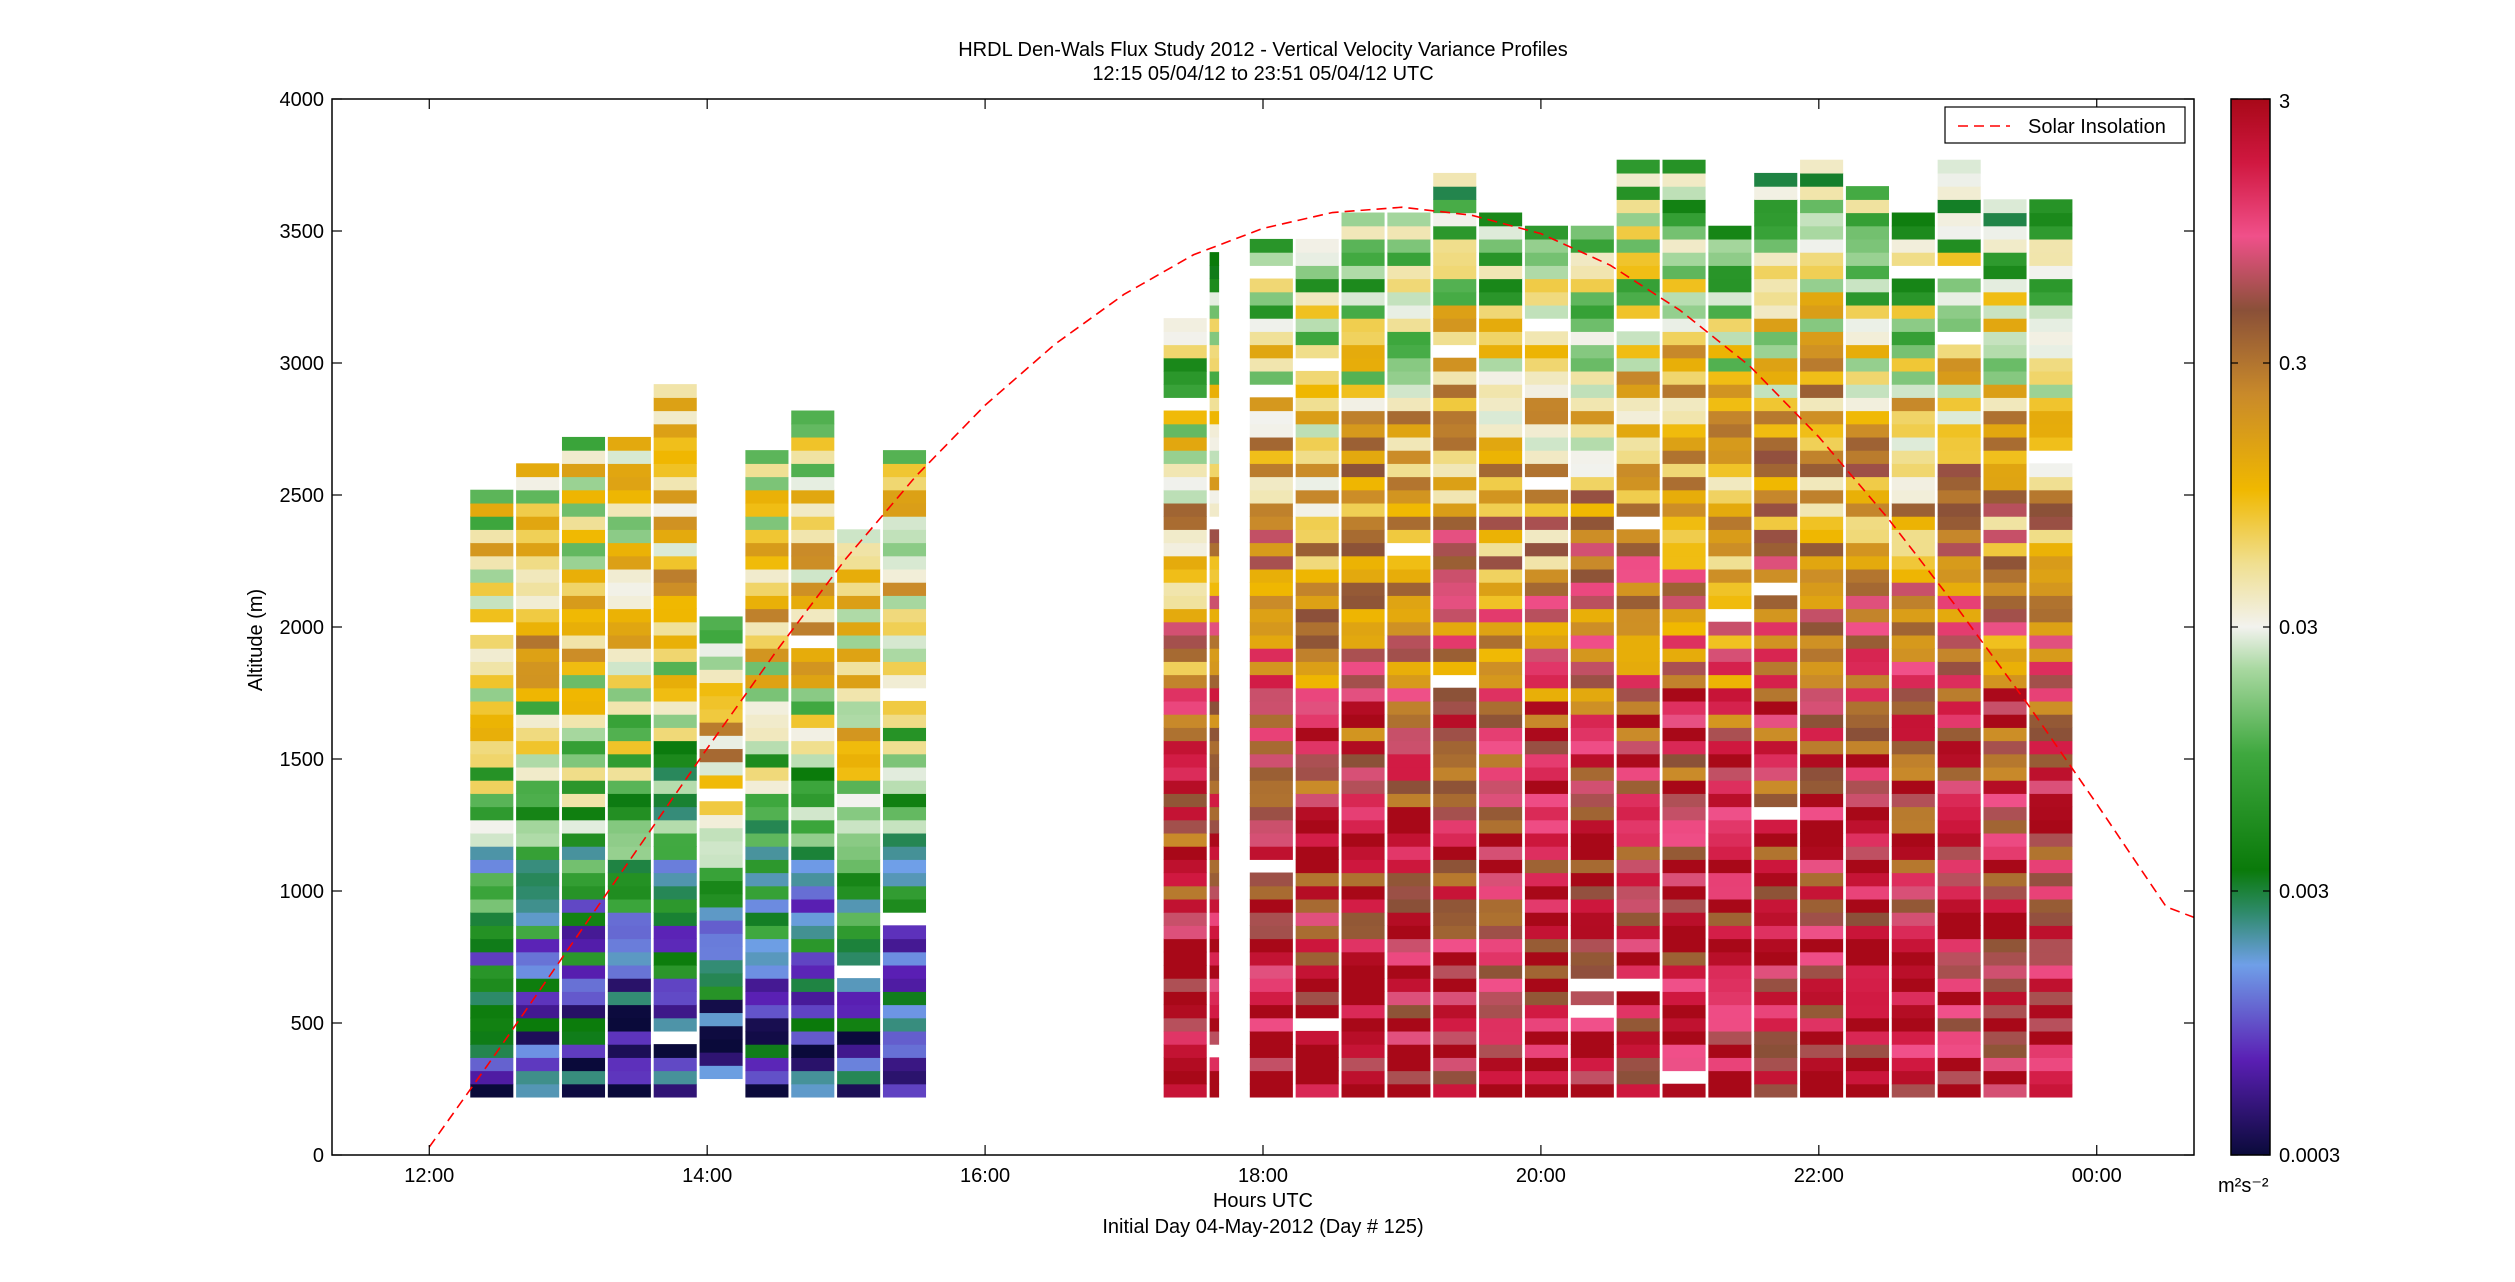  I want to click on profile-column, so click(859, 813).